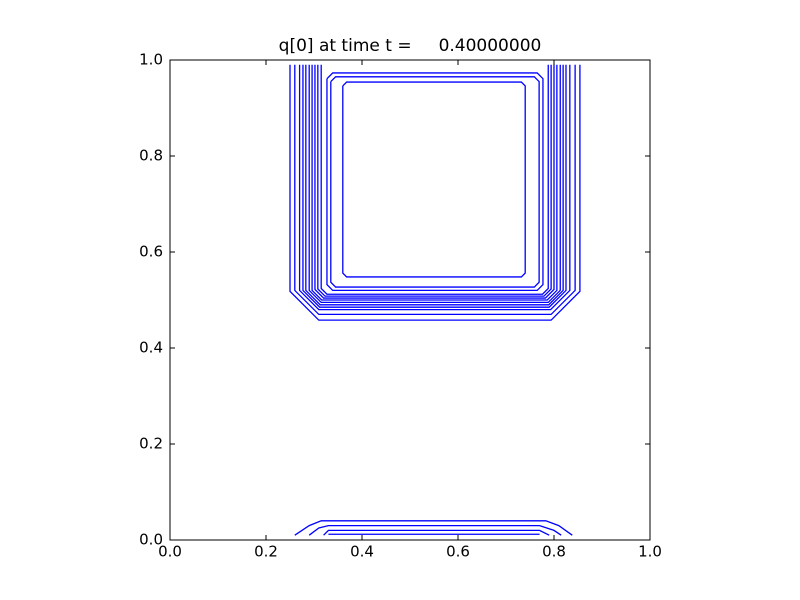  What do you see at coordinates (266, 552) in the screenshot?
I see `x-tick-label: 0.2` at bounding box center [266, 552].